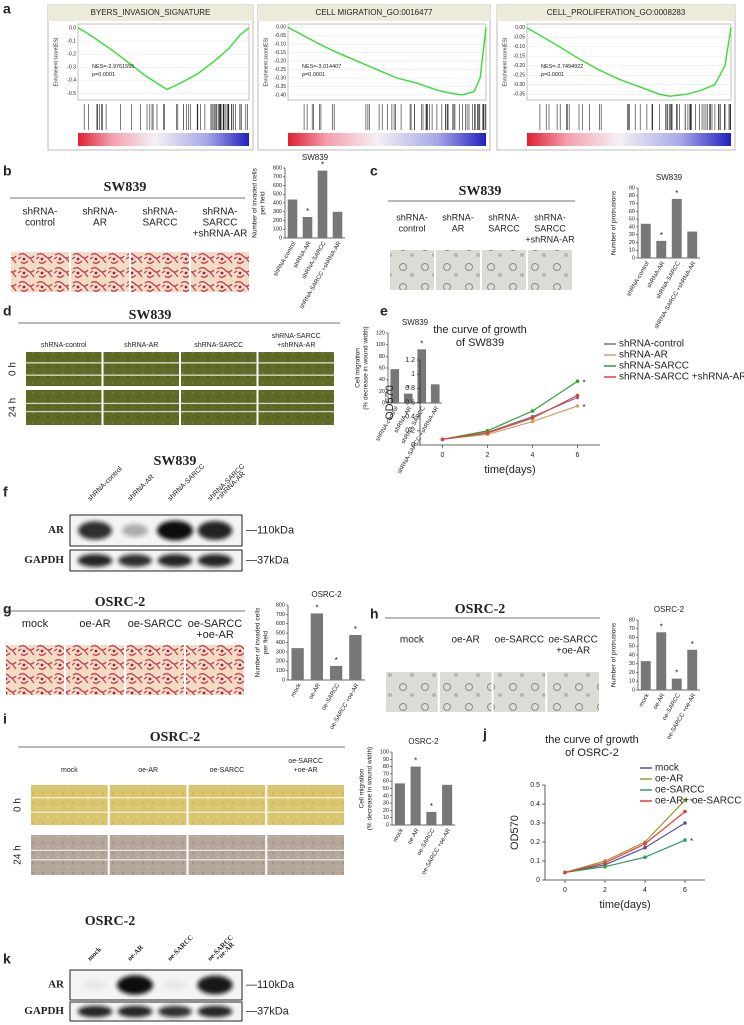 This screenshot has height=1025, width=744. I want to click on y-tick-label: 0.5, so click(535, 785).